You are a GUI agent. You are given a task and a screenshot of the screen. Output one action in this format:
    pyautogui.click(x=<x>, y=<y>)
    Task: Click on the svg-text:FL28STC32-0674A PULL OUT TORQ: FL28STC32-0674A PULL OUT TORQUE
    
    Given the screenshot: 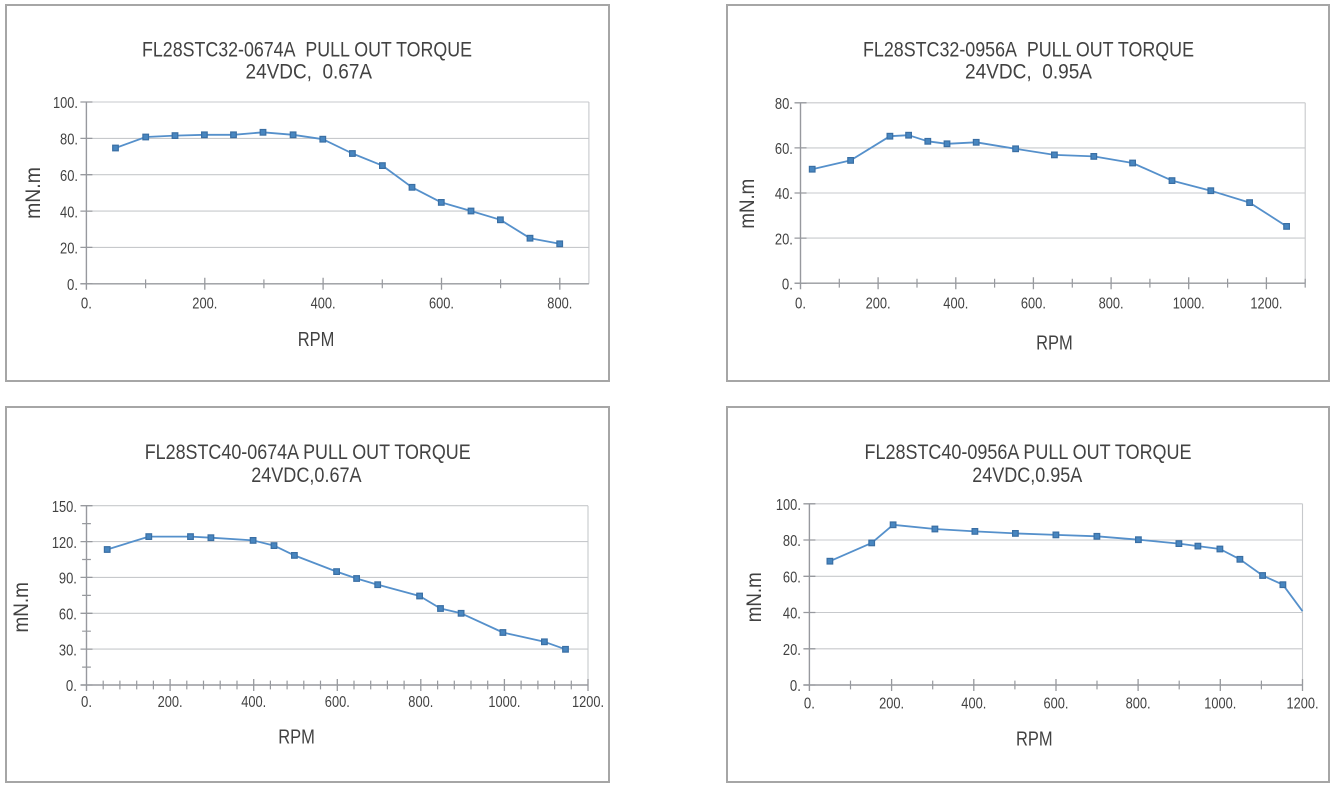 What is the action you would take?
    pyautogui.click(x=307, y=50)
    